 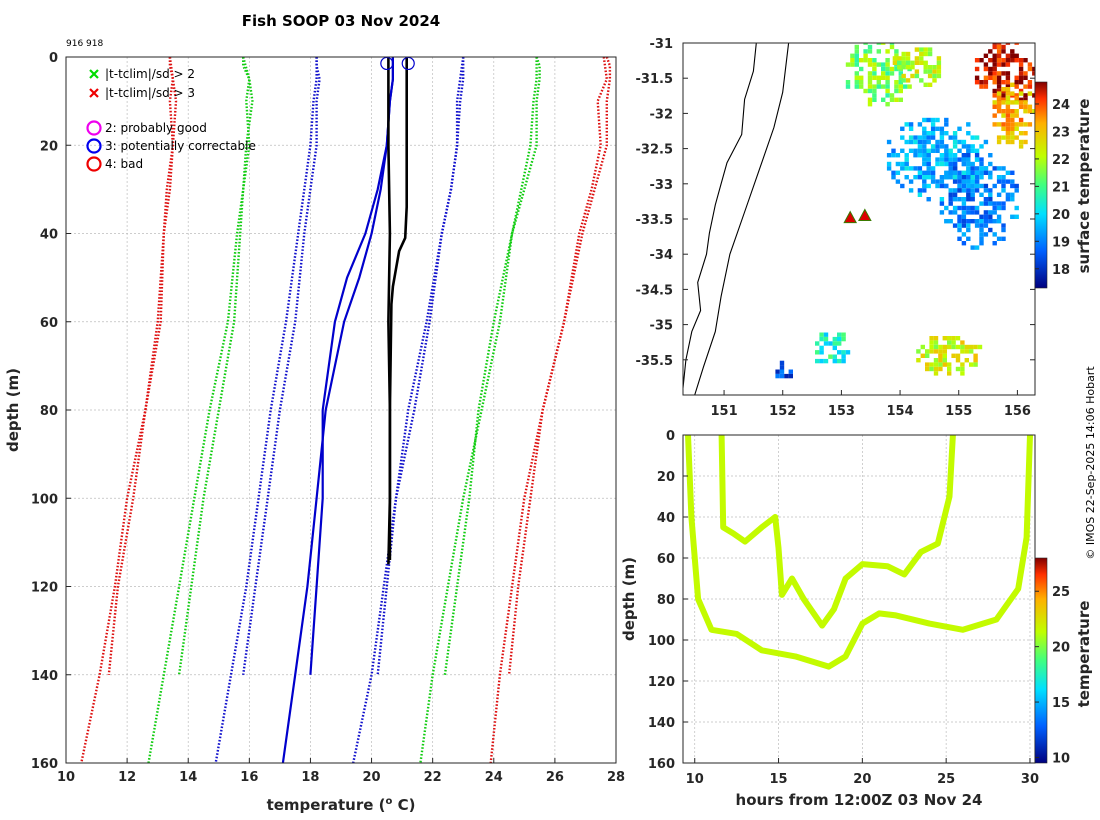 What do you see at coordinates (958, 411) in the screenshot?
I see `map-xtick-label: 155` at bounding box center [958, 411].